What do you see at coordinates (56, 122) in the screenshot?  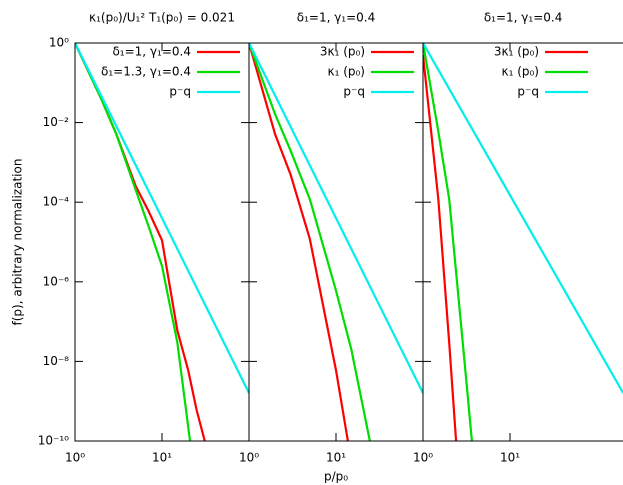 I see `y-tick-label: 10⁻²` at bounding box center [56, 122].